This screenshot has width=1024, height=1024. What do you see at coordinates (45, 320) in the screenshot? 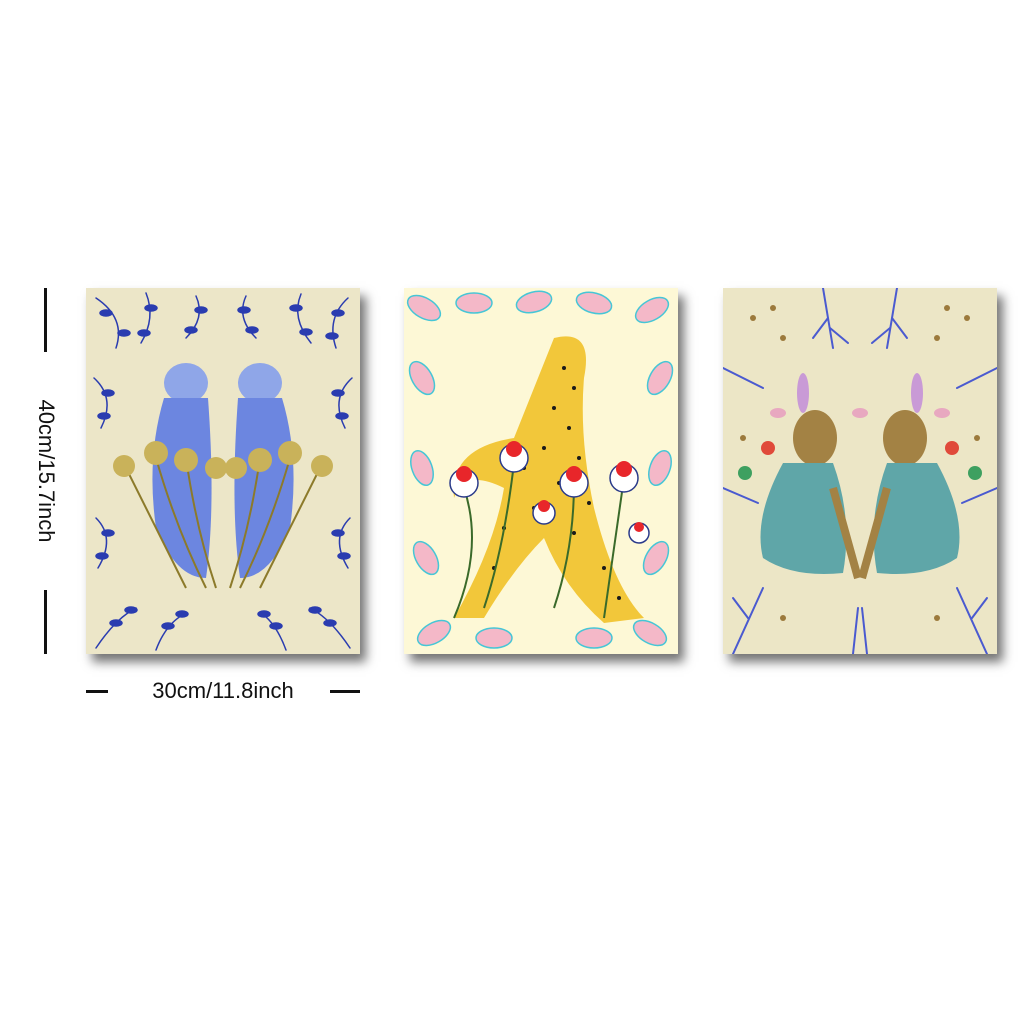
I see `height-dimension-line-top` at bounding box center [45, 320].